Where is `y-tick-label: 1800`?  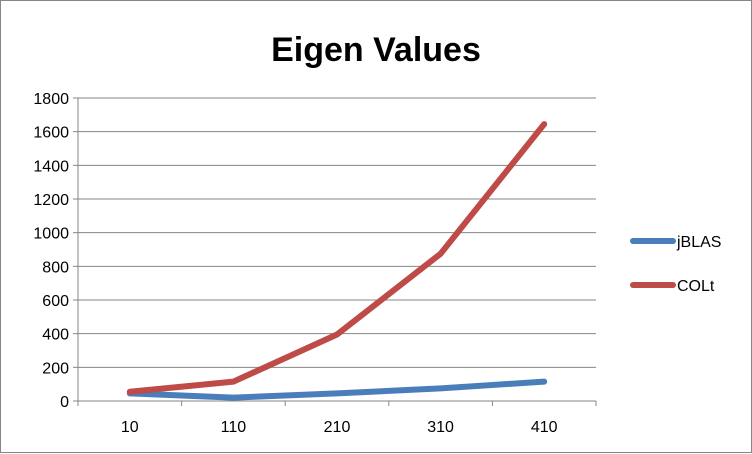 y-tick-label: 1800 is located at coordinates (51, 99).